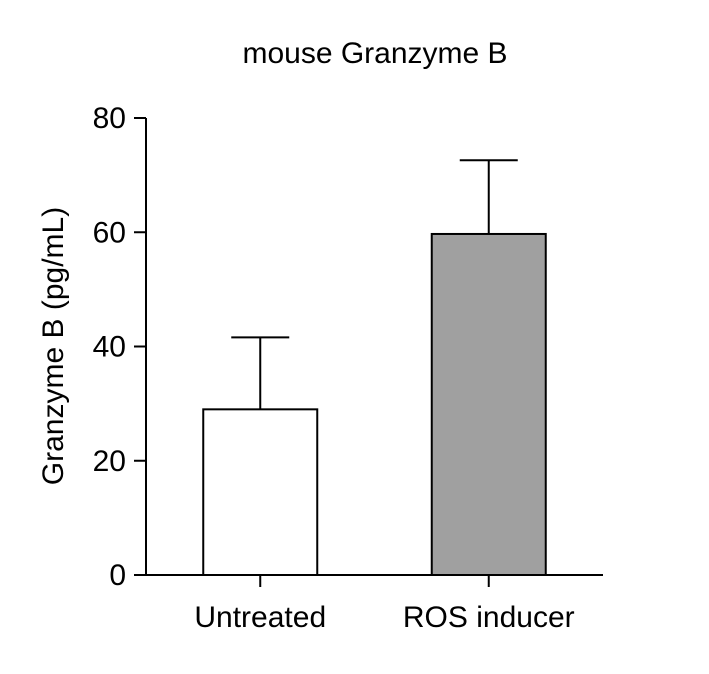 The width and height of the screenshot is (709, 674). I want to click on x-tick-label: Untreated, so click(260, 617).